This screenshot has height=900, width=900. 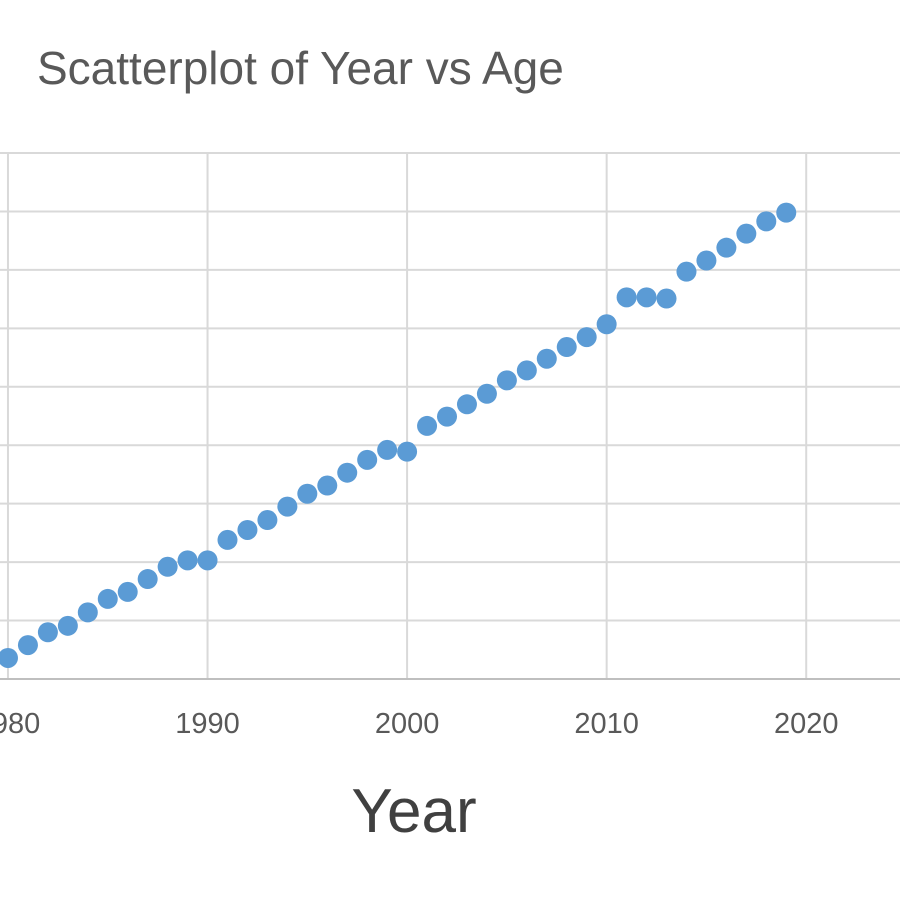 What do you see at coordinates (806, 724) in the screenshot?
I see `x-tick-label: 2020` at bounding box center [806, 724].